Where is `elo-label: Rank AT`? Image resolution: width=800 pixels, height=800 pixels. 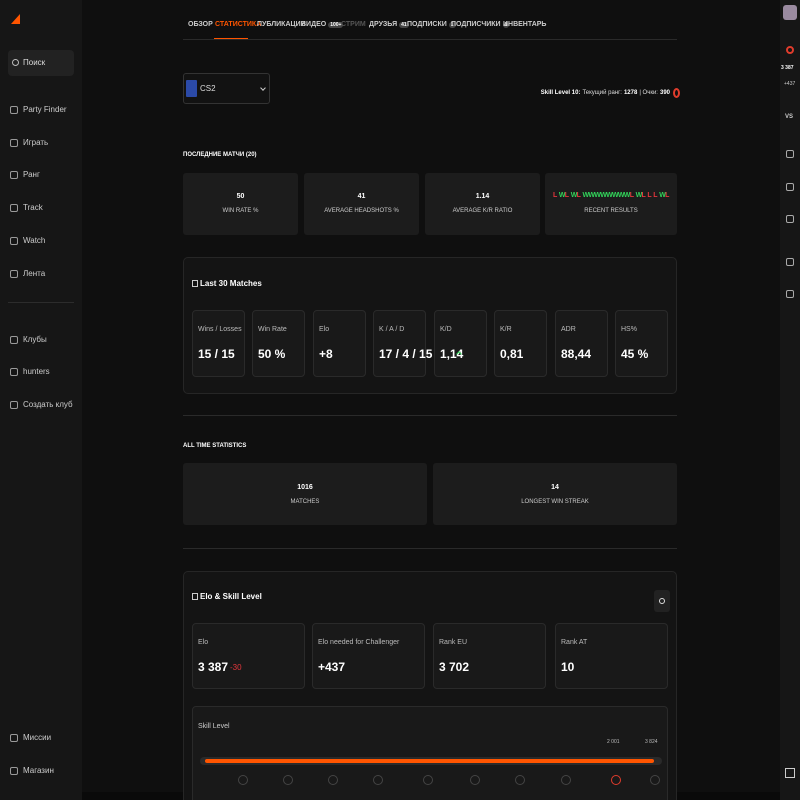
elo-label: Rank AT is located at coordinates (574, 642).